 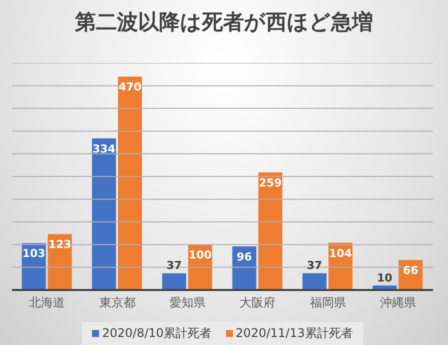 What do you see at coordinates (340, 253) in the screenshot?
I see `data-label: 104` at bounding box center [340, 253].